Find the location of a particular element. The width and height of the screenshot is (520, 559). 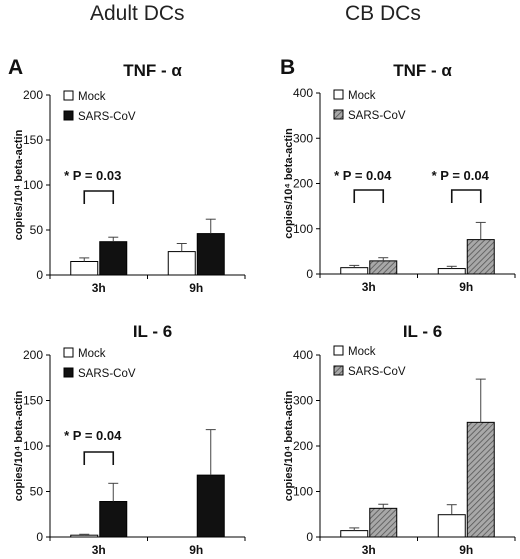

adult-dcs-heading: Adult DCs is located at coordinates (137, 13).